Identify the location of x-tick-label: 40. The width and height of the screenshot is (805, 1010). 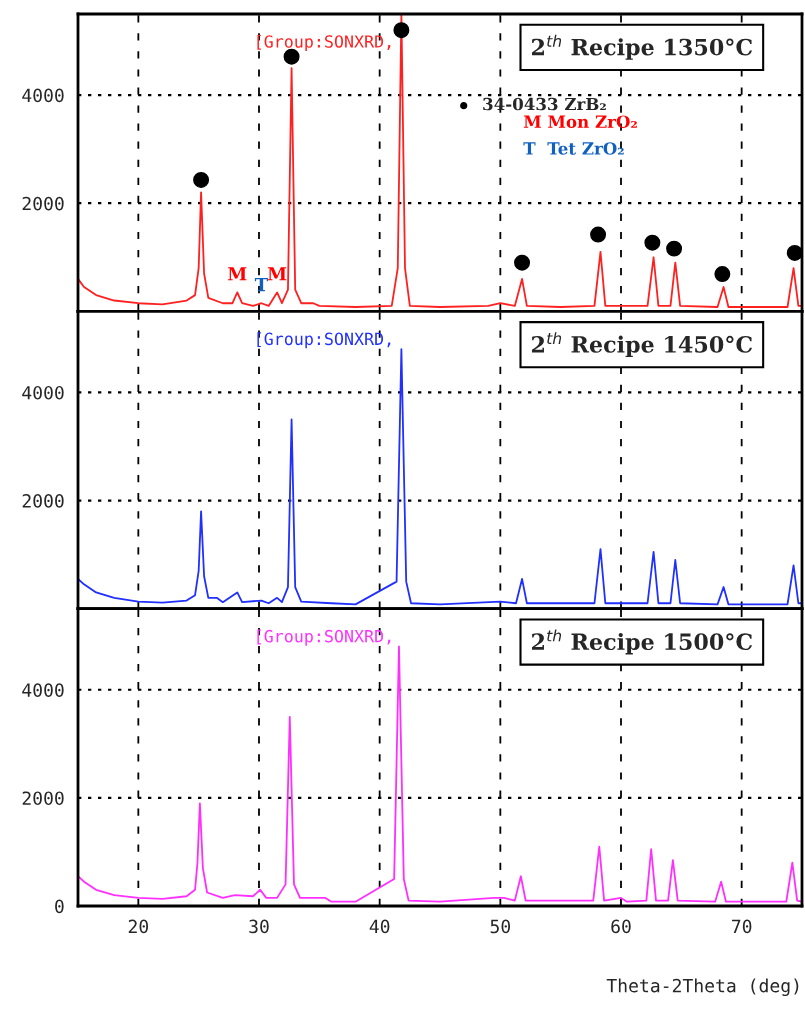
(379, 926).